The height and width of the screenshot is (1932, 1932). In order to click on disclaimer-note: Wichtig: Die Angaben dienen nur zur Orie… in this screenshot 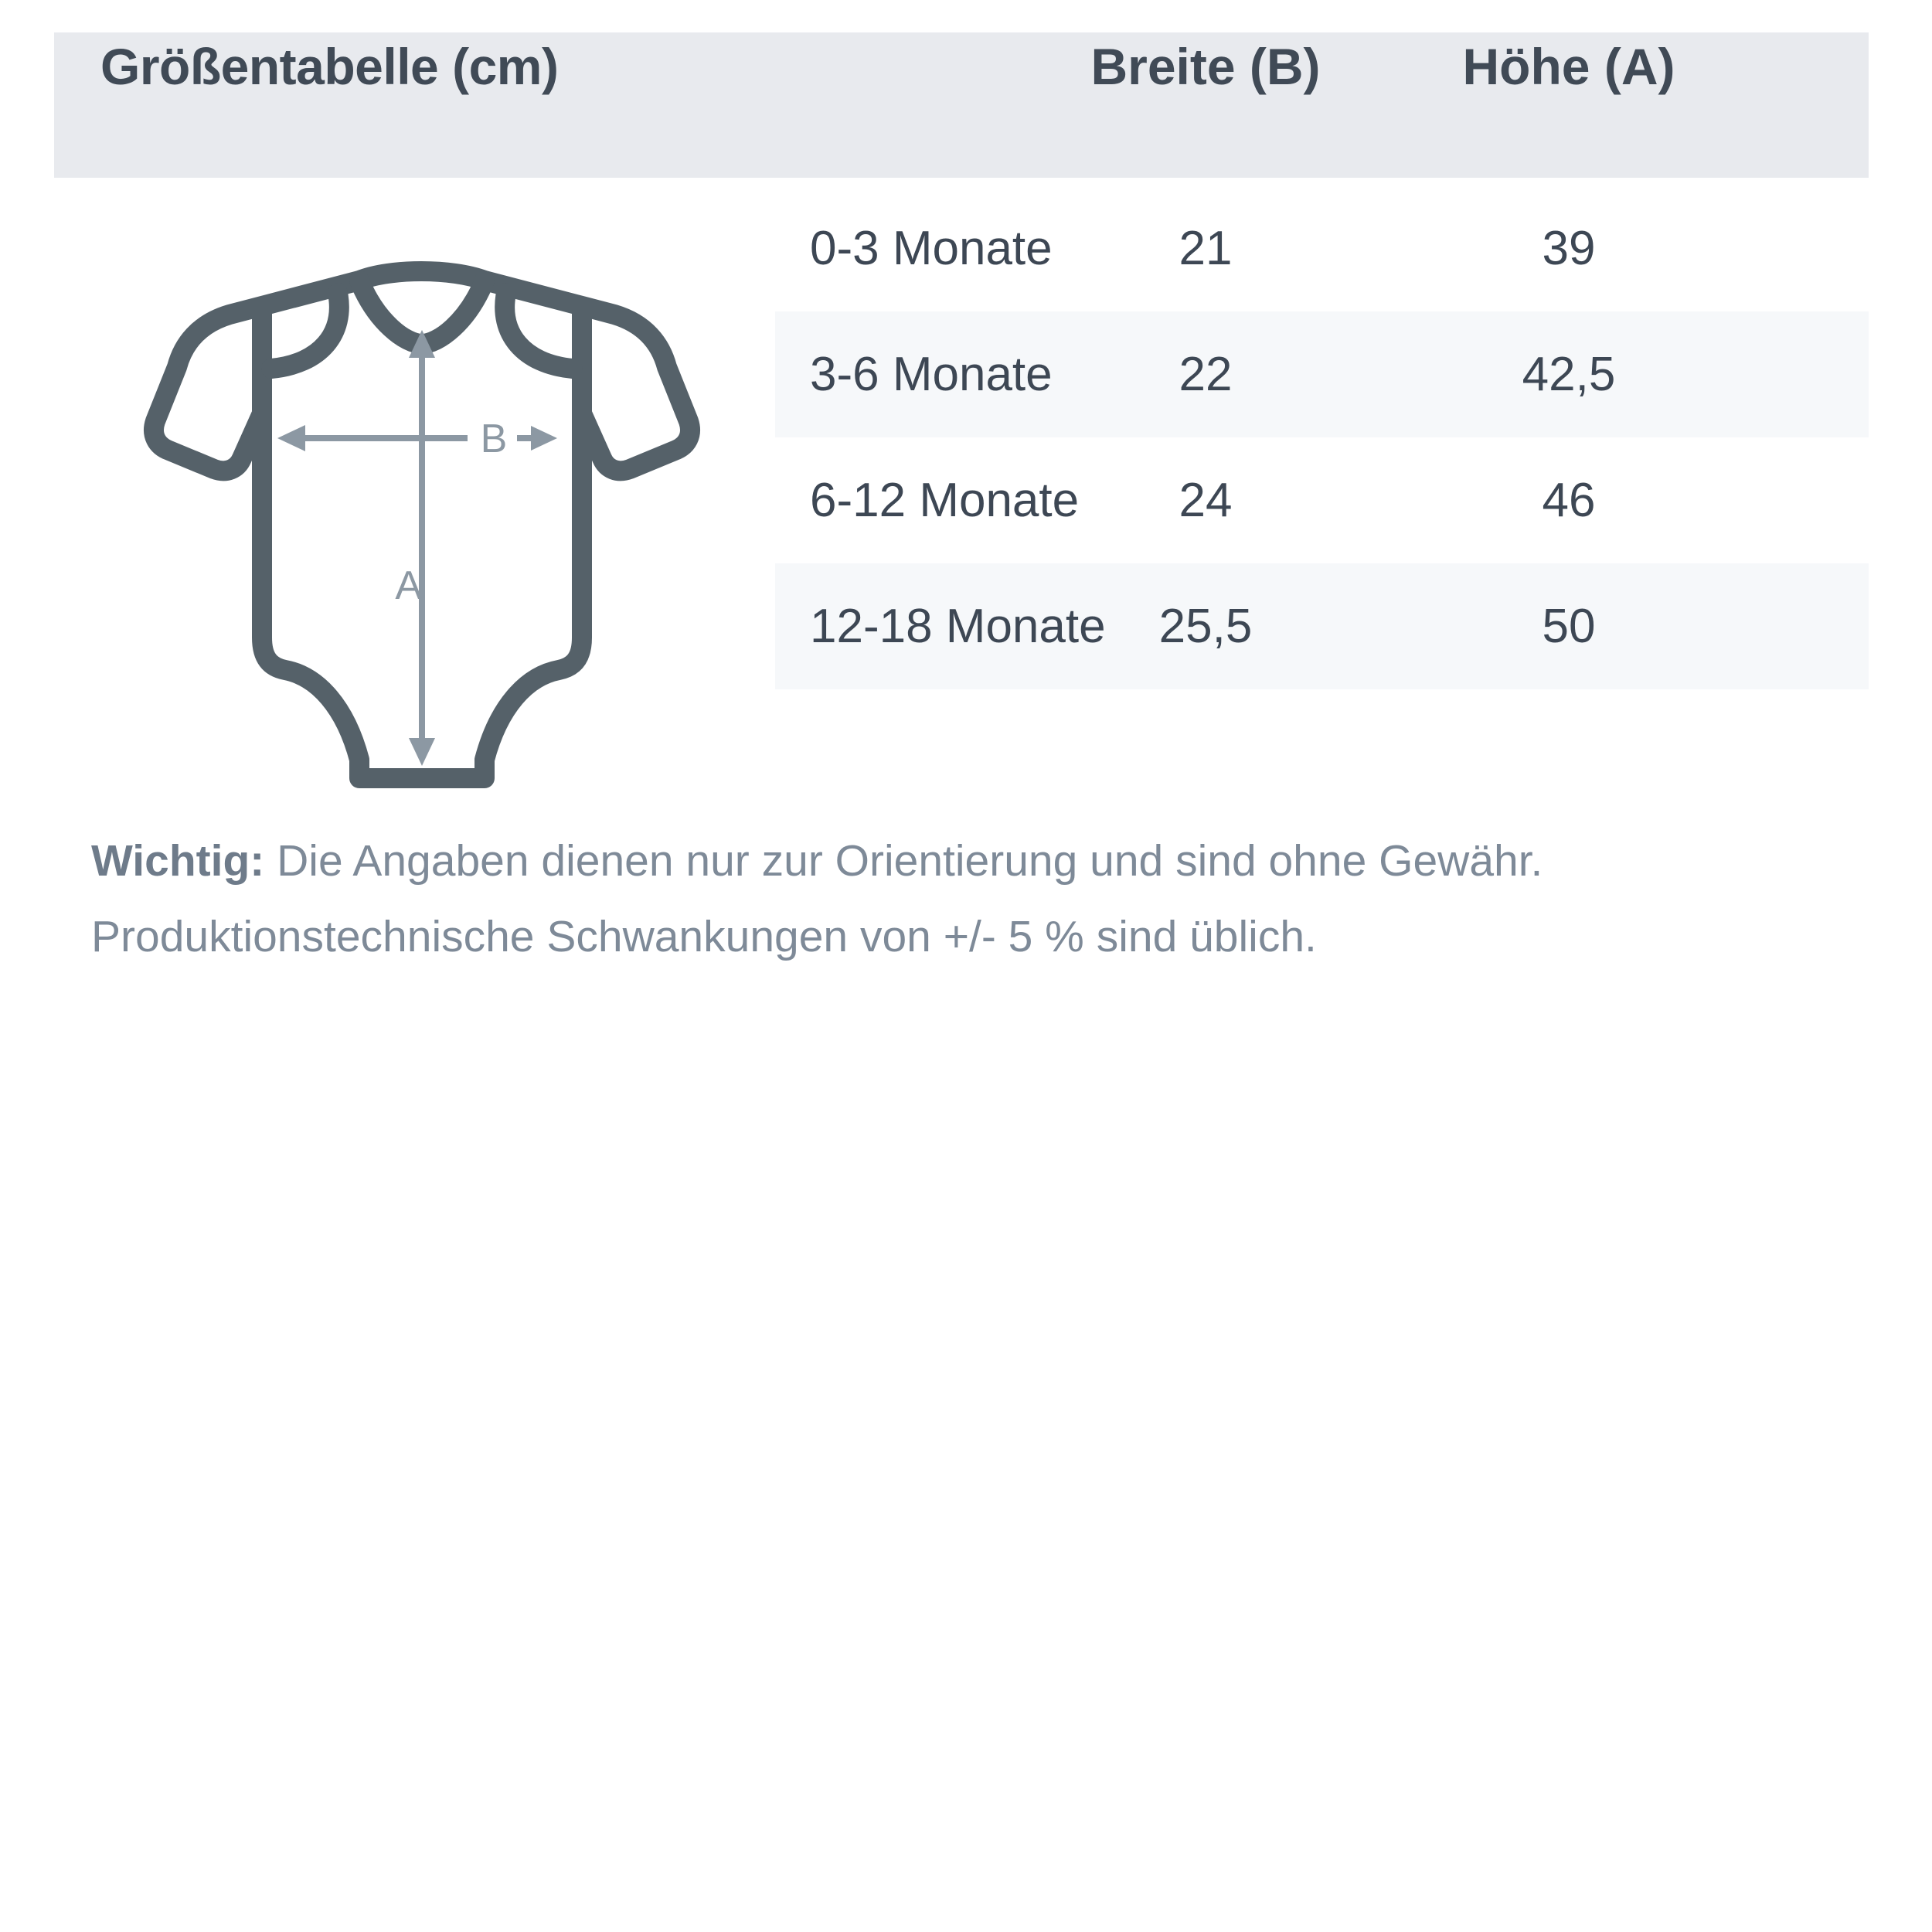, I will do `click(980, 899)`.